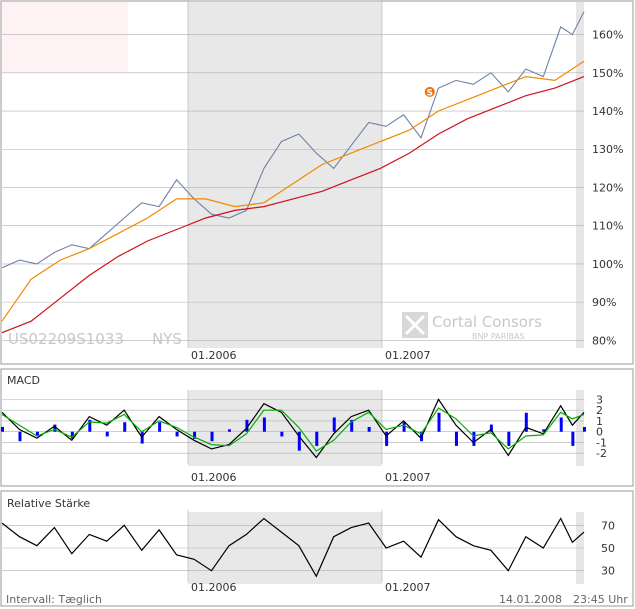 The image size is (635, 609). I want to click on split-marker-label: S, so click(430, 93).